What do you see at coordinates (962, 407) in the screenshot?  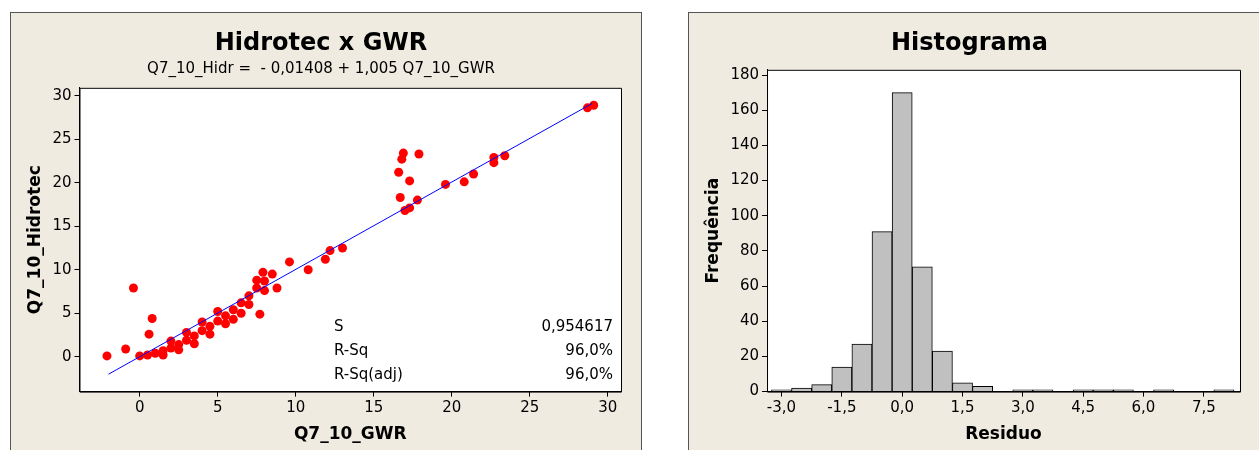 I see `x-tick-label: 1,5` at bounding box center [962, 407].